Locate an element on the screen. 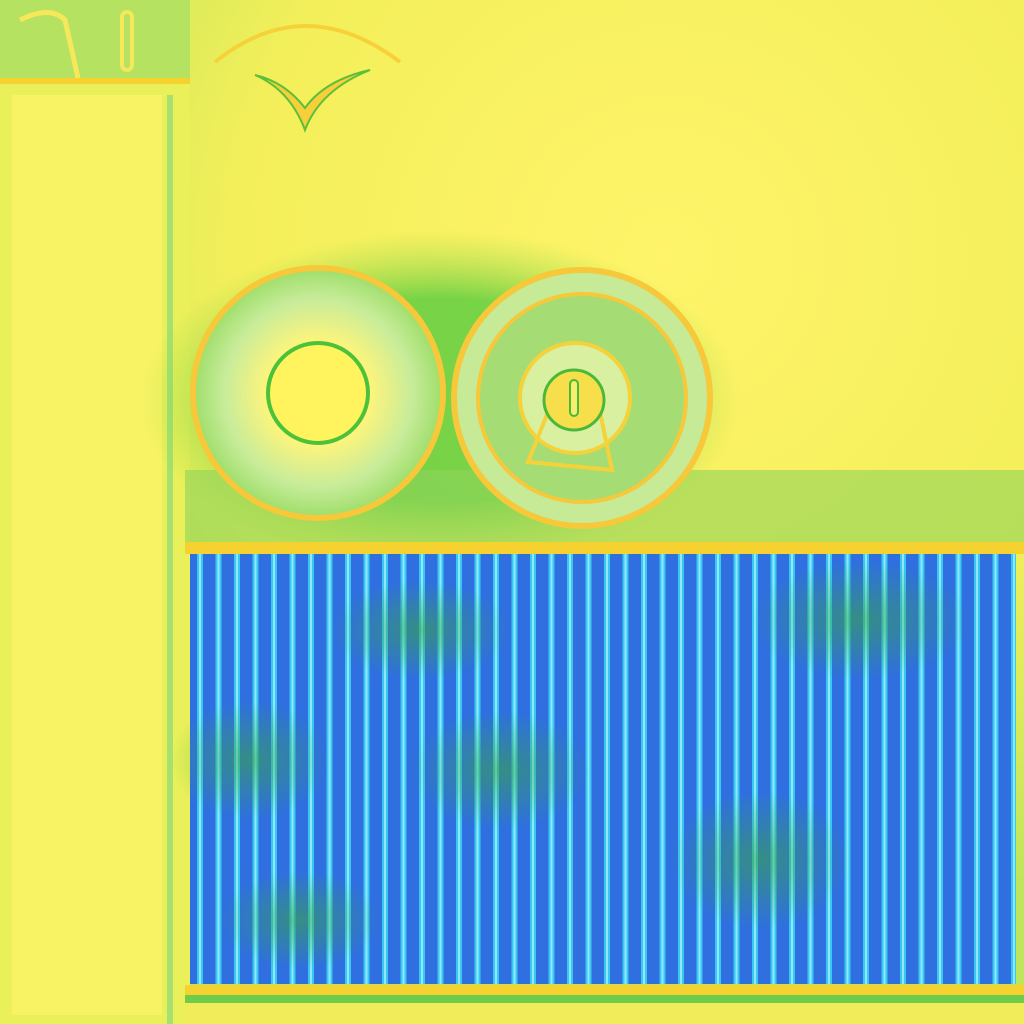 The width and height of the screenshot is (1024, 1024). emblem-wings is located at coordinates (312, 101).